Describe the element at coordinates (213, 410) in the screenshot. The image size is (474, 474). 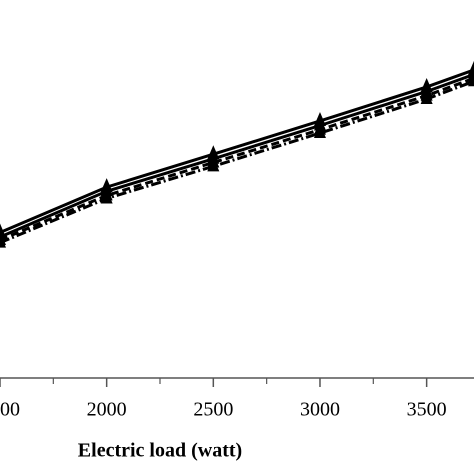
I see `x-tick-label: 2500` at that location.